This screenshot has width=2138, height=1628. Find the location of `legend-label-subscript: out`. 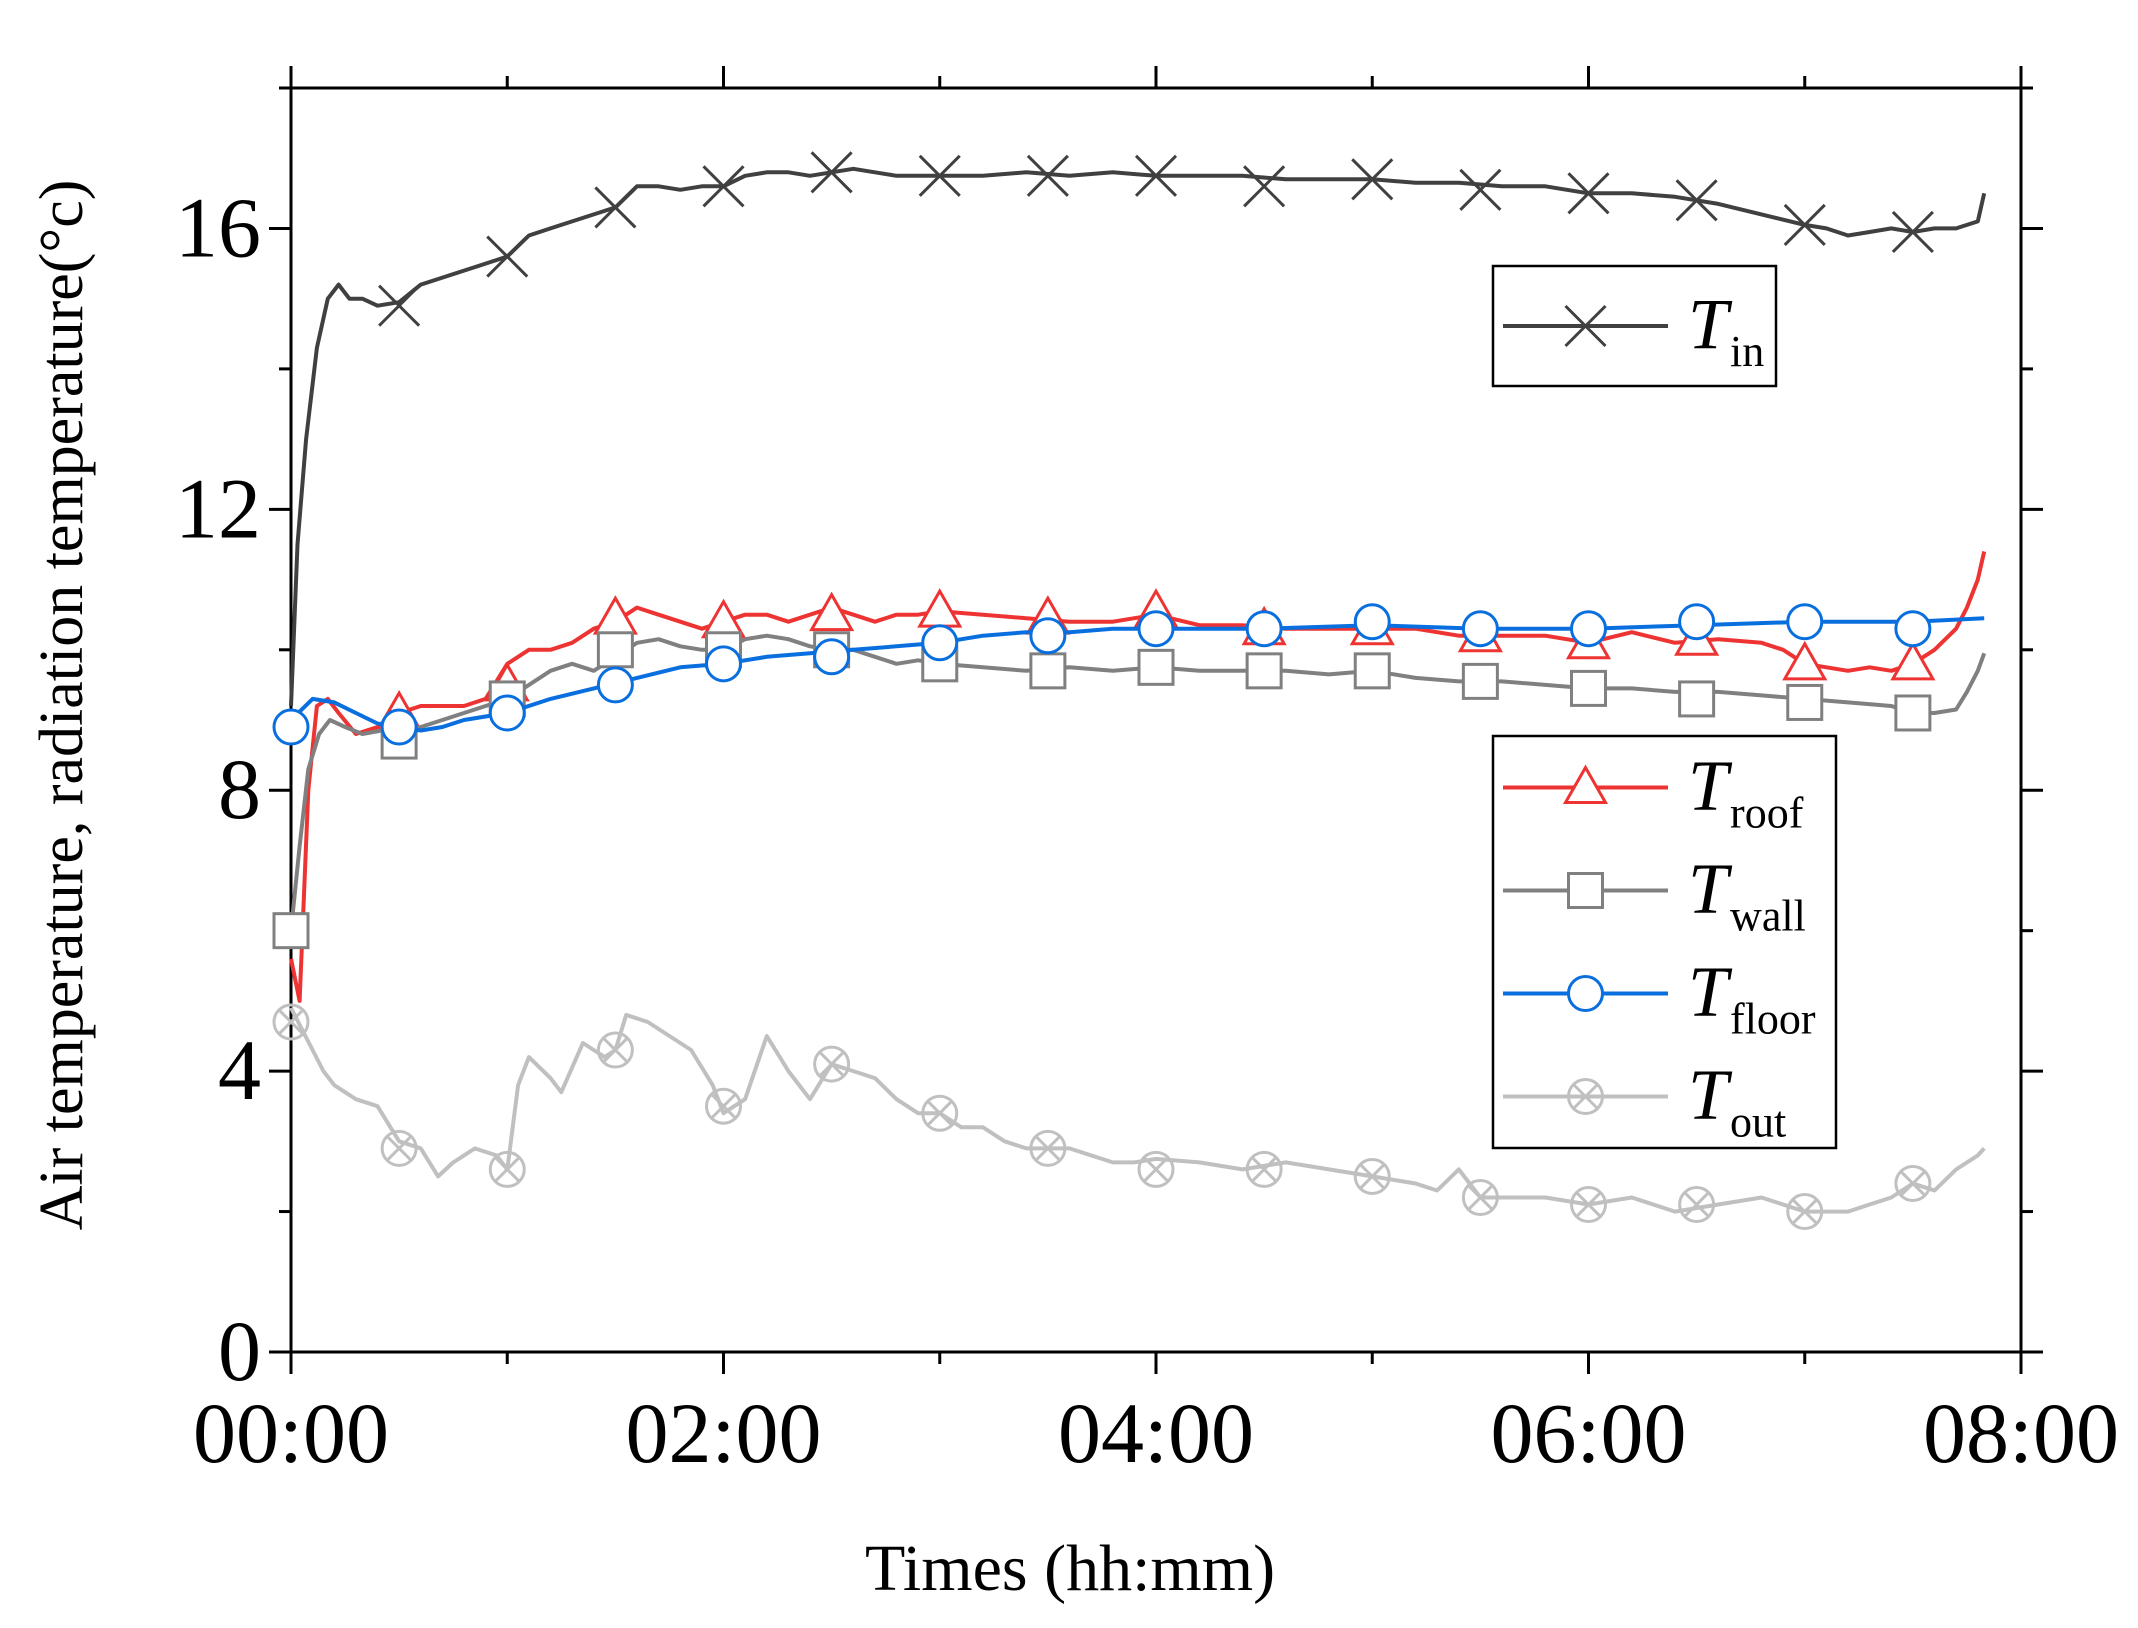

legend-label-subscript: out is located at coordinates (1758, 1122).